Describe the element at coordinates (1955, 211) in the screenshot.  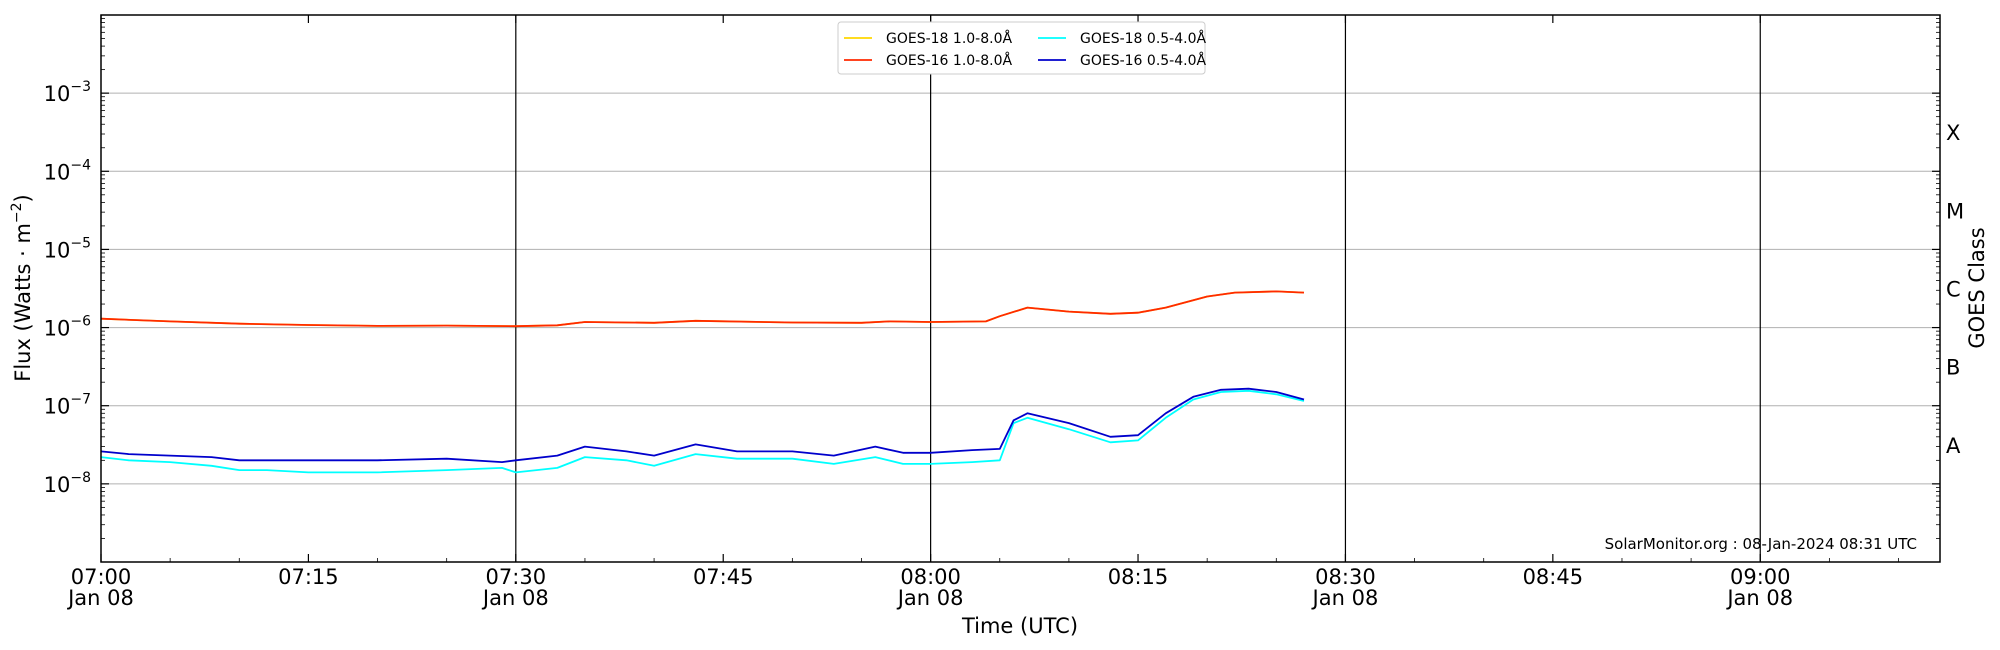
I see `goes-class-label: M` at that location.